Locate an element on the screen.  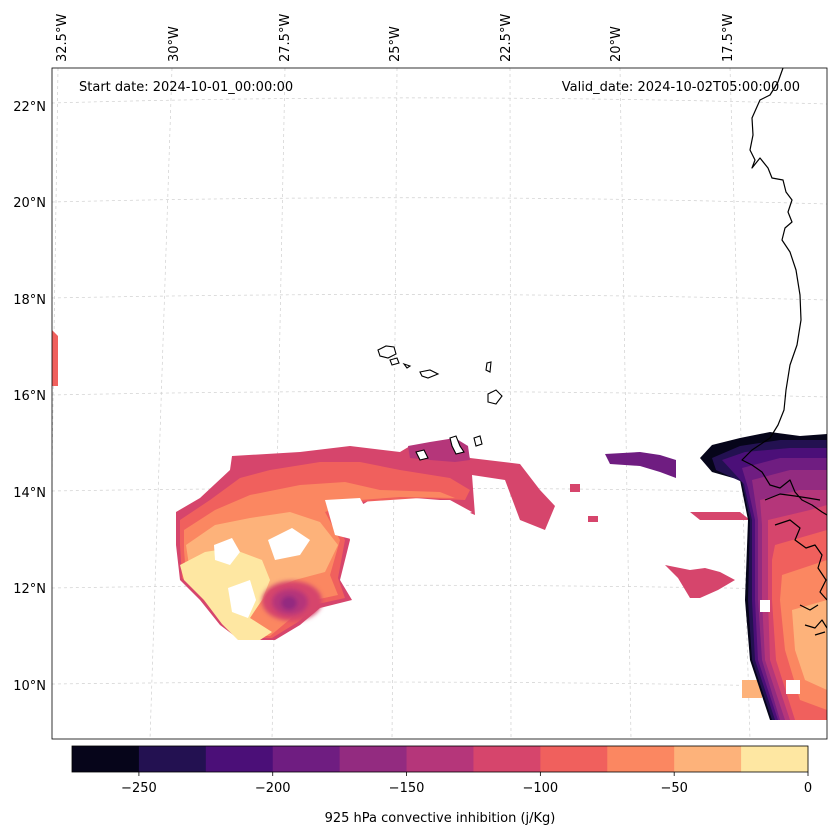
coastline-africa is located at coordinates (784, 292).